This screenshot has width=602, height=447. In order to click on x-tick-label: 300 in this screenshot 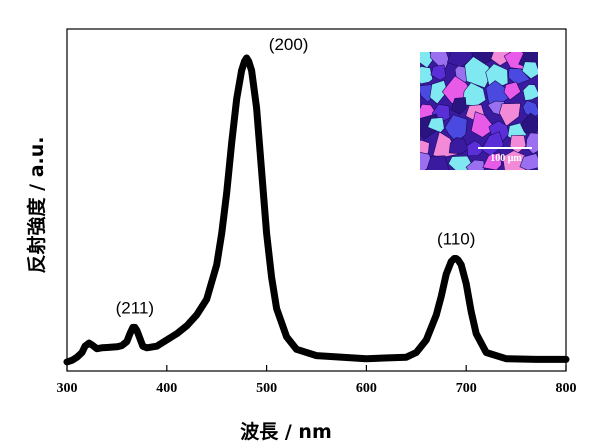, I will do `click(67, 388)`.